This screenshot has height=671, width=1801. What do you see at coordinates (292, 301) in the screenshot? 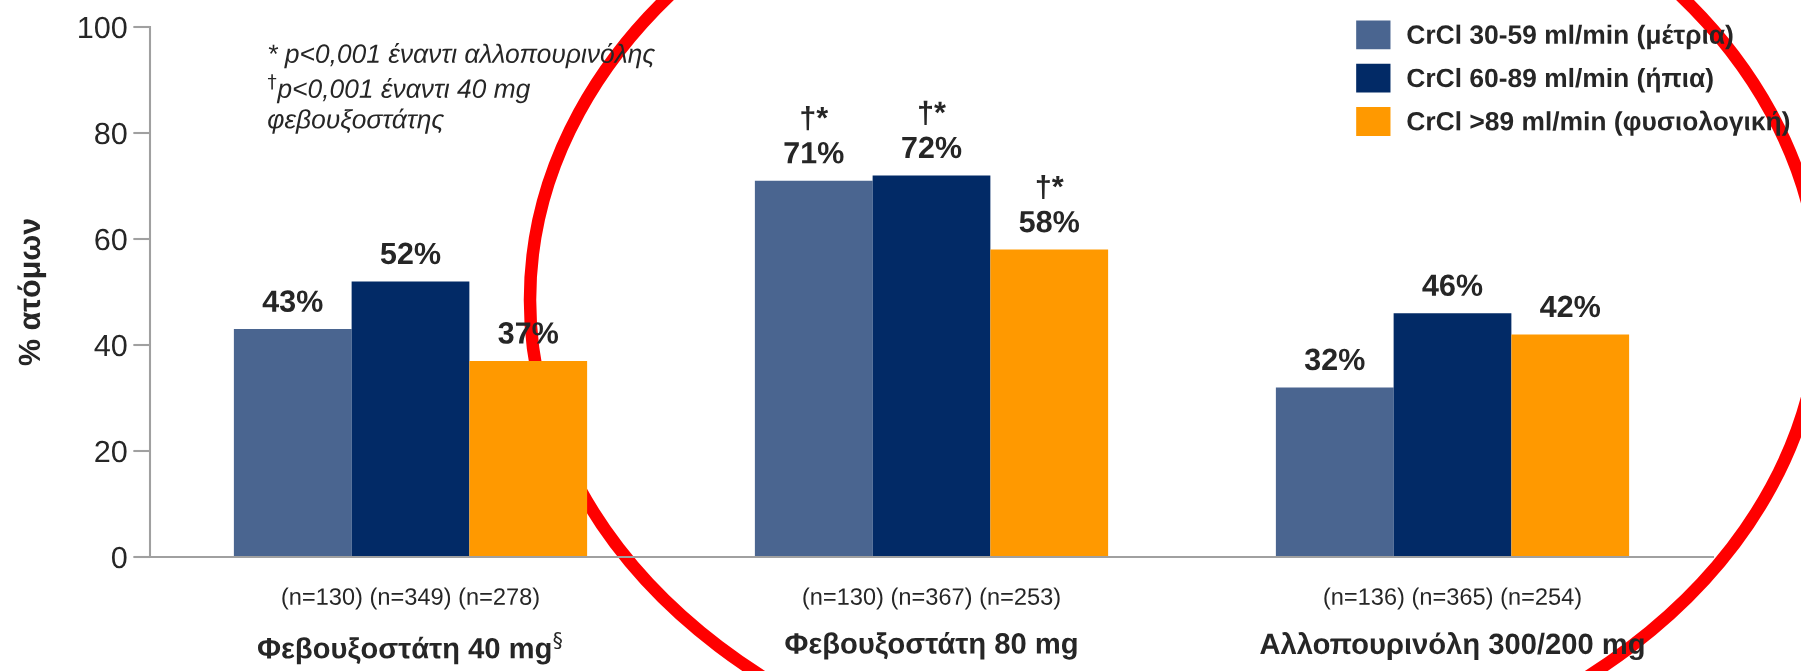
I see `data-label: 43%` at bounding box center [292, 301].